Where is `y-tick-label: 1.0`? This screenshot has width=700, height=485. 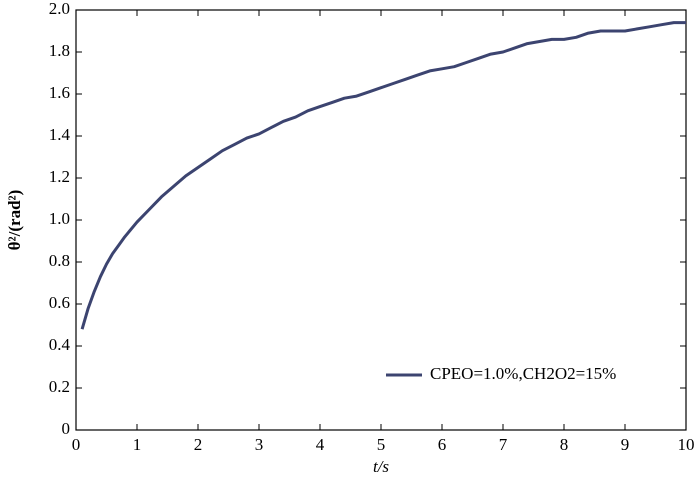 y-tick-label: 1.0 is located at coordinates (59, 218).